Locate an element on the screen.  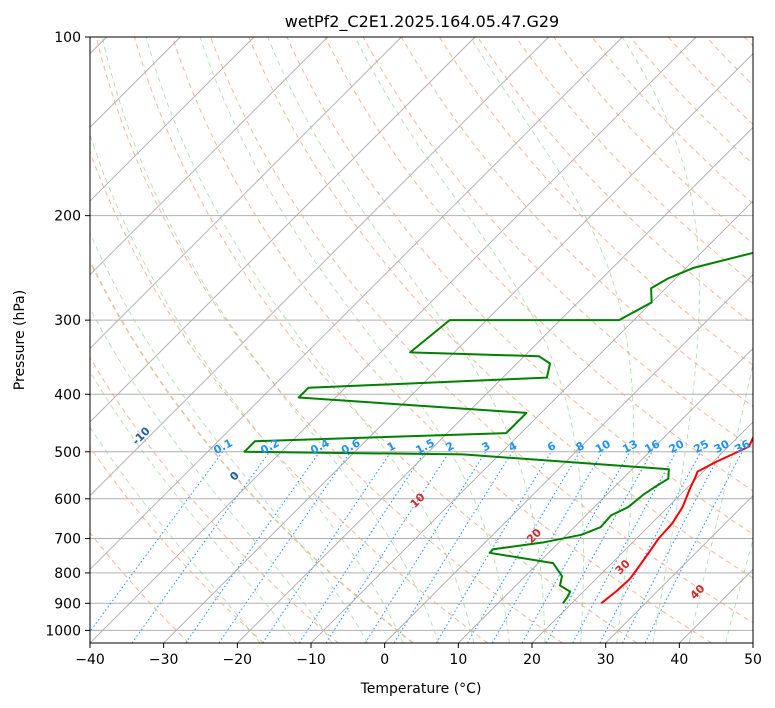
y-axis-label: Pressure (hPa) is located at coordinates (20, 340).